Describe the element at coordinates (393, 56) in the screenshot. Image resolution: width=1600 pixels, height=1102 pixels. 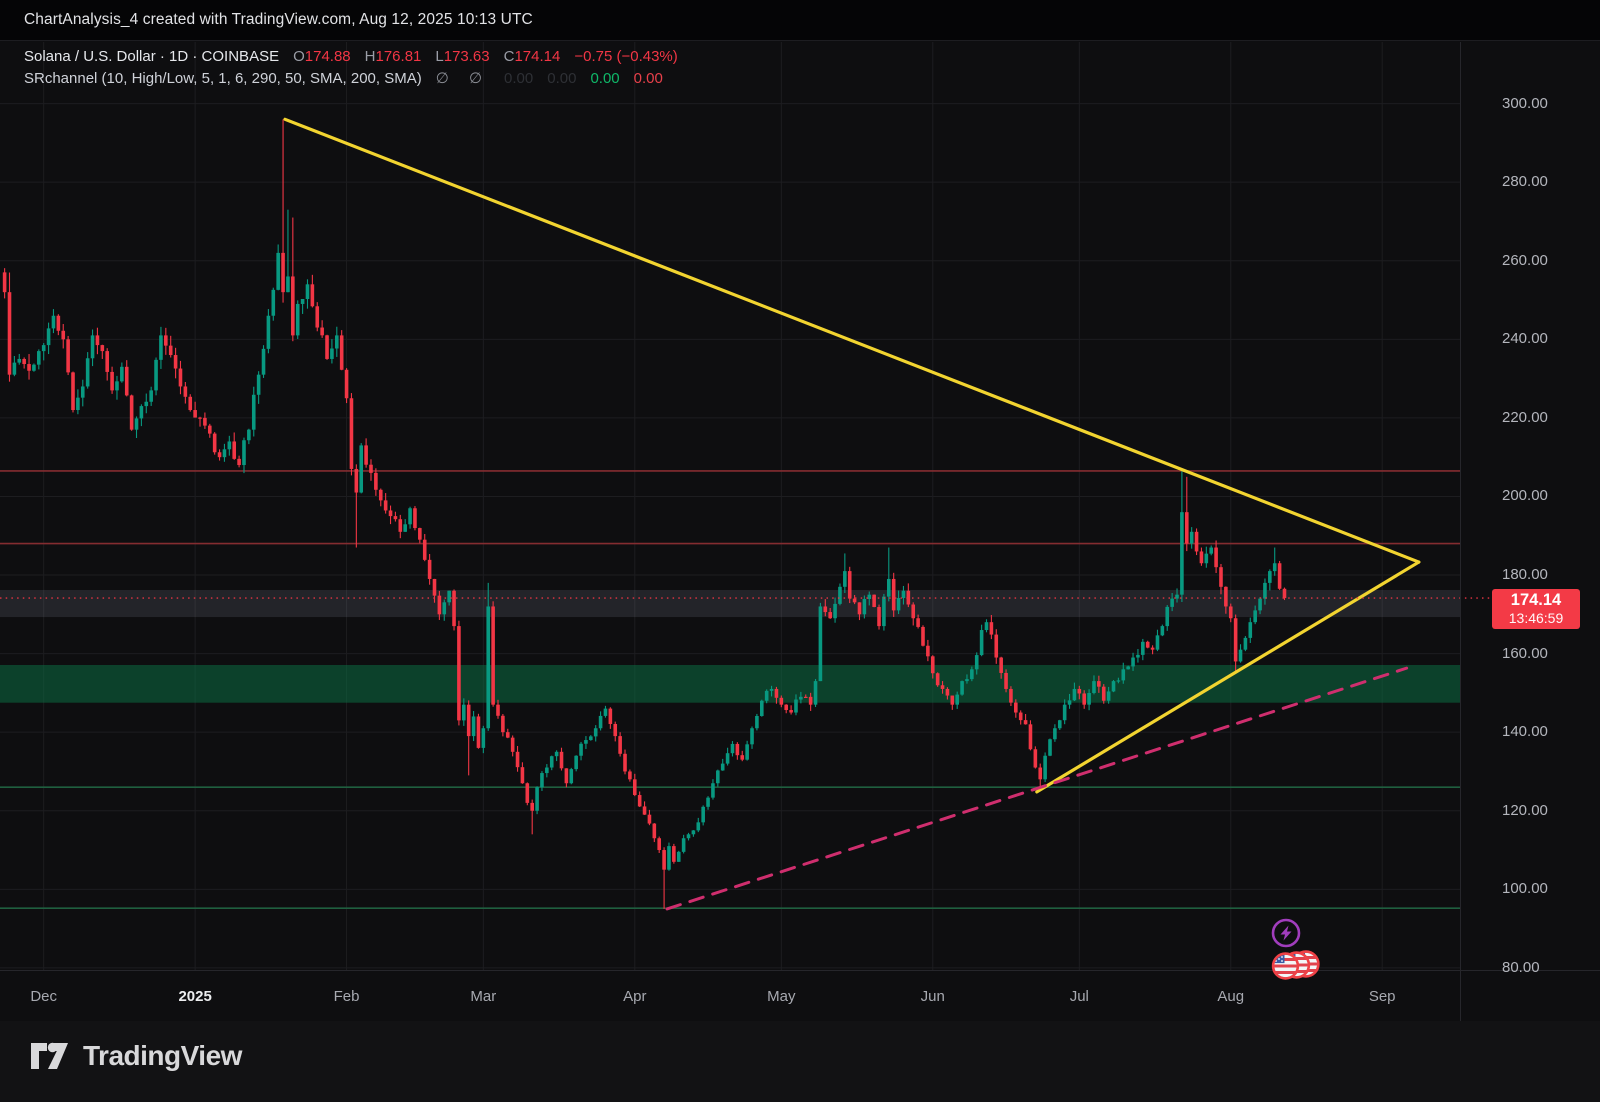
I see `ohlc-high: H176.81` at that location.